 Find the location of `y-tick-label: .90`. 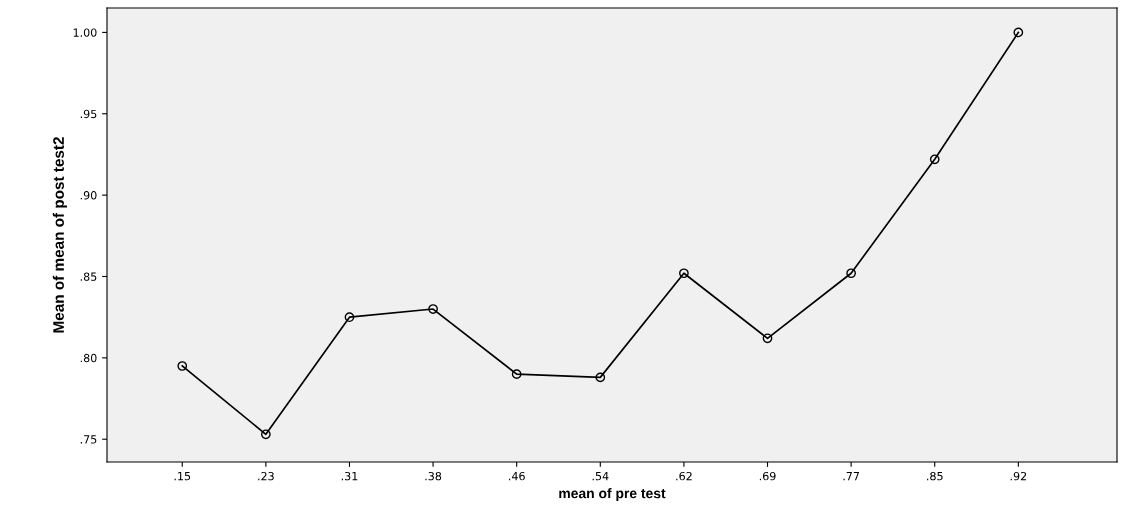

y-tick-label: .90 is located at coordinates (88, 195).